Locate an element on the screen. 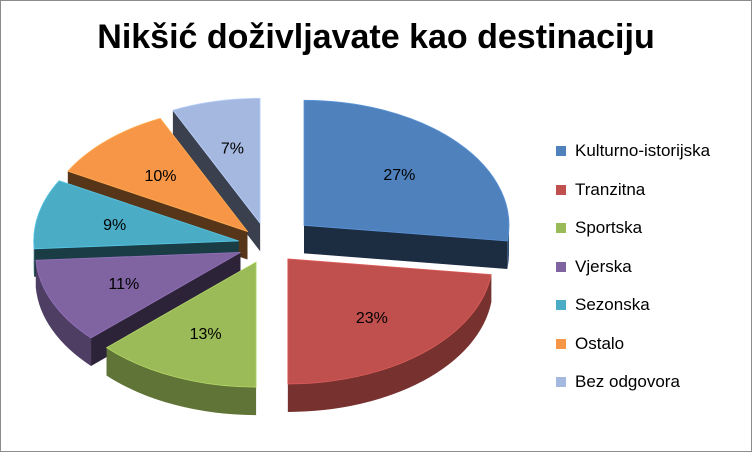 The height and width of the screenshot is (452, 752). legend-label: Sezonska is located at coordinates (612, 305).